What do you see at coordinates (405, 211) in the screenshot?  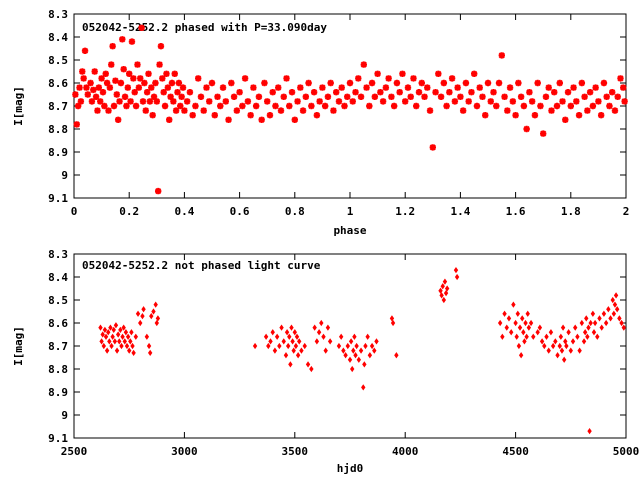 I see `x-tick-label: 1.2` at bounding box center [405, 211].